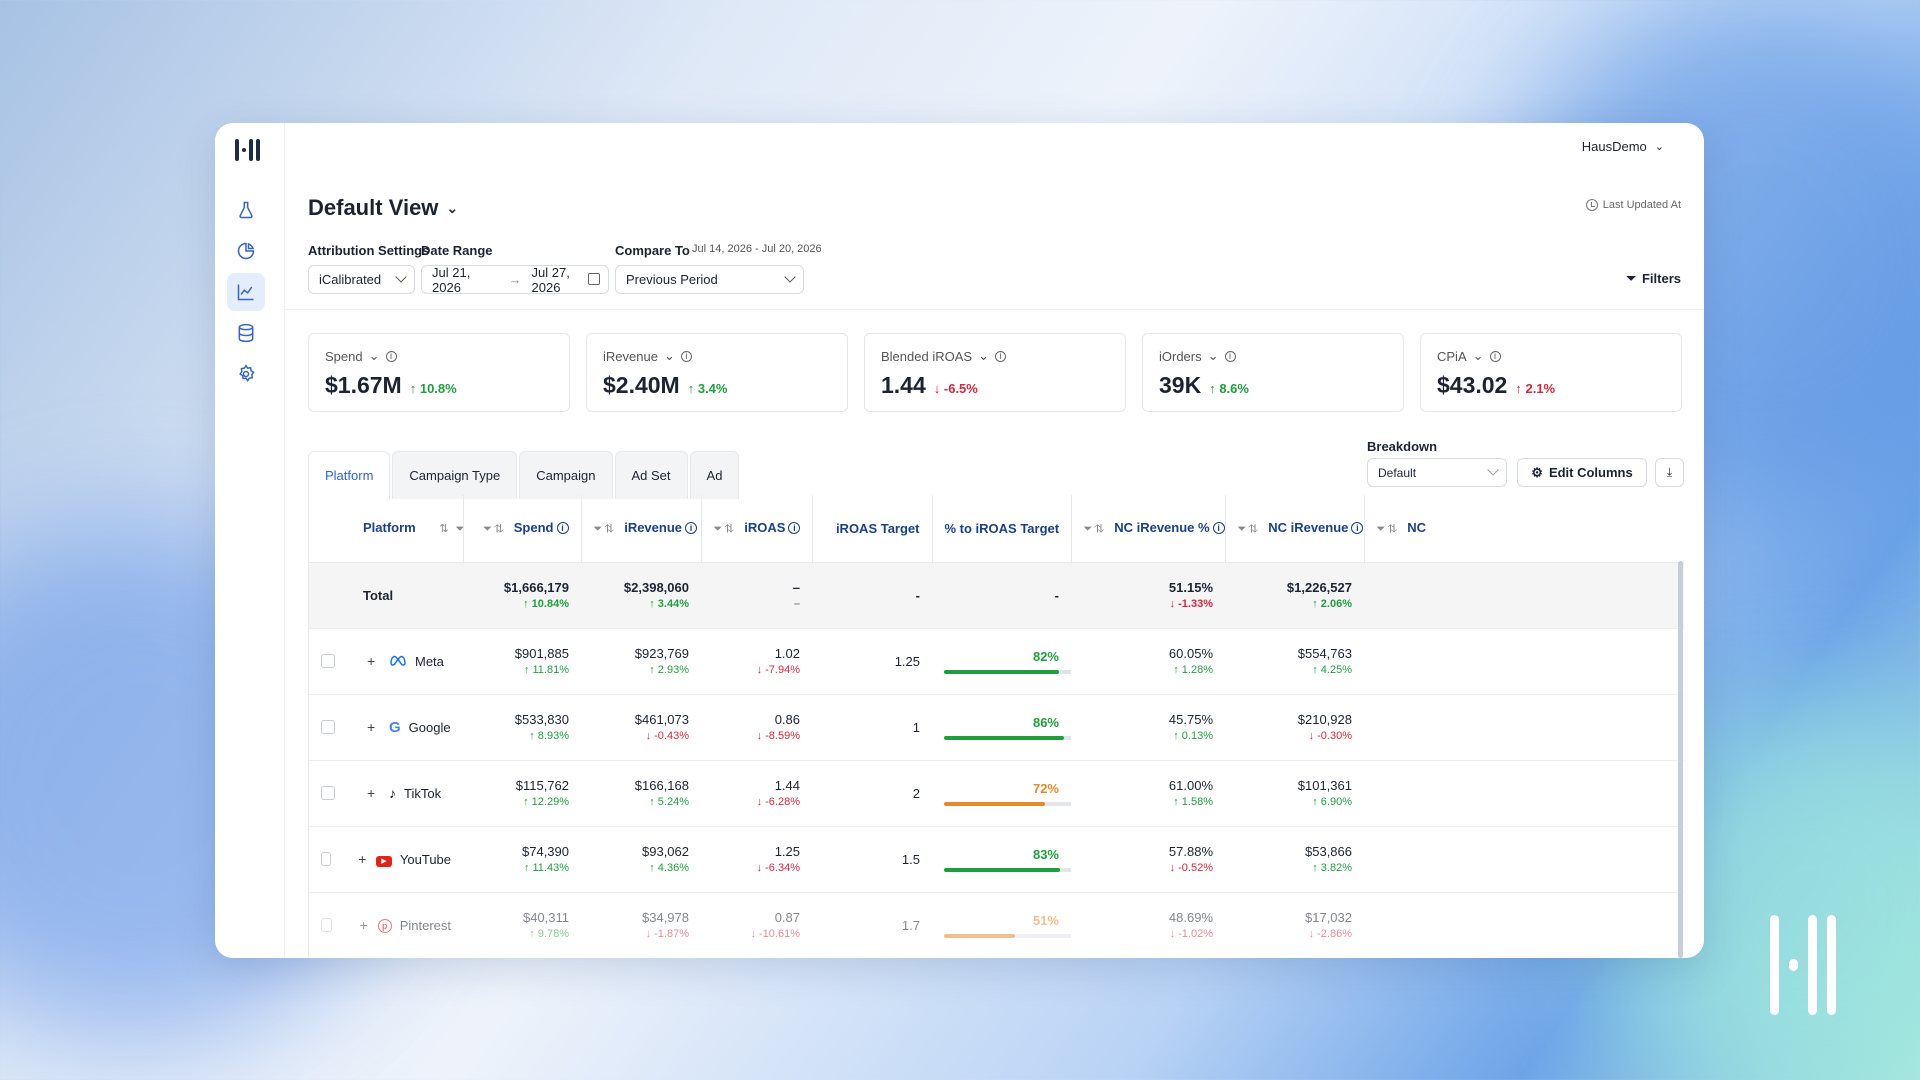  What do you see at coordinates (1623, 146) in the screenshot?
I see `account-switcher: HausDemo ⌄` at bounding box center [1623, 146].